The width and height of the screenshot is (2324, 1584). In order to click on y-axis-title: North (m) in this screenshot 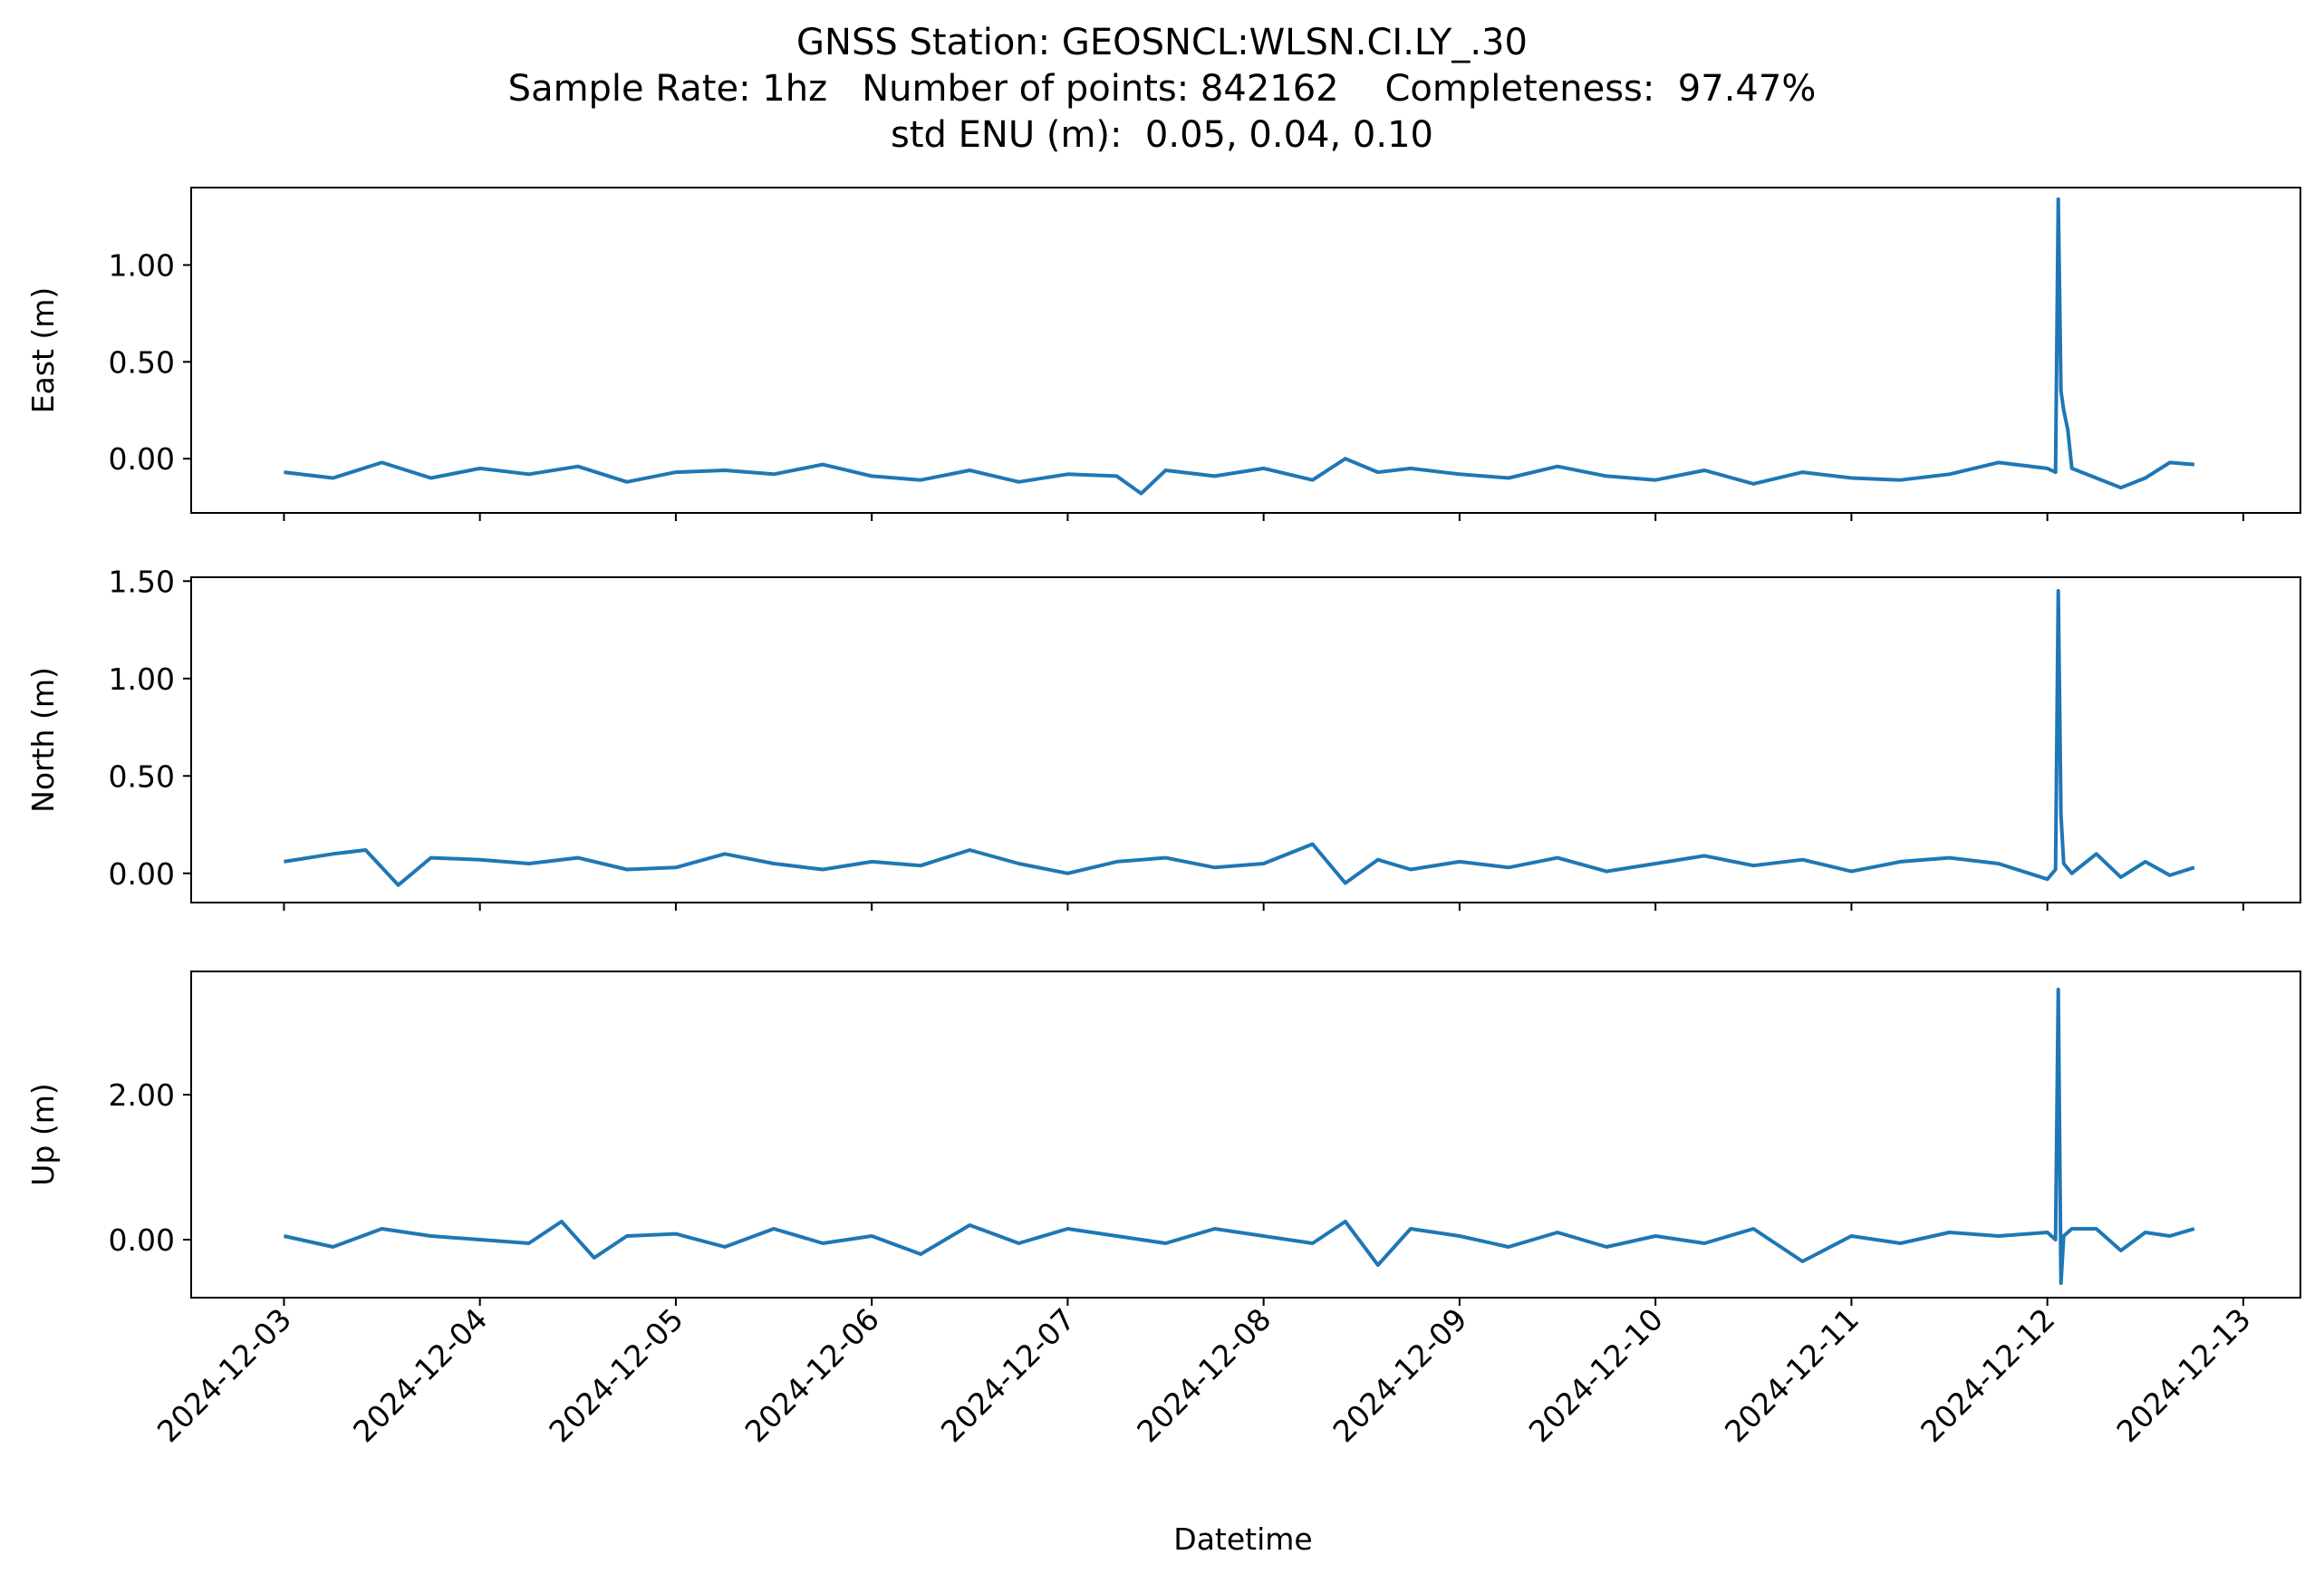, I will do `click(43, 740)`.